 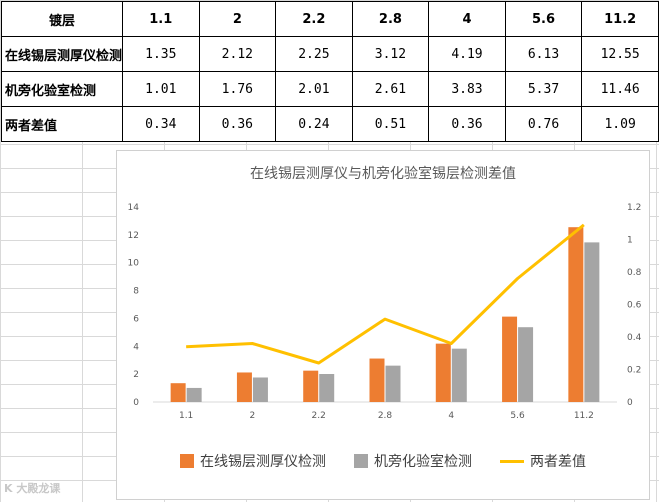 I want to click on legend-item-lab: 机旁化验室检测, so click(x=413, y=461).